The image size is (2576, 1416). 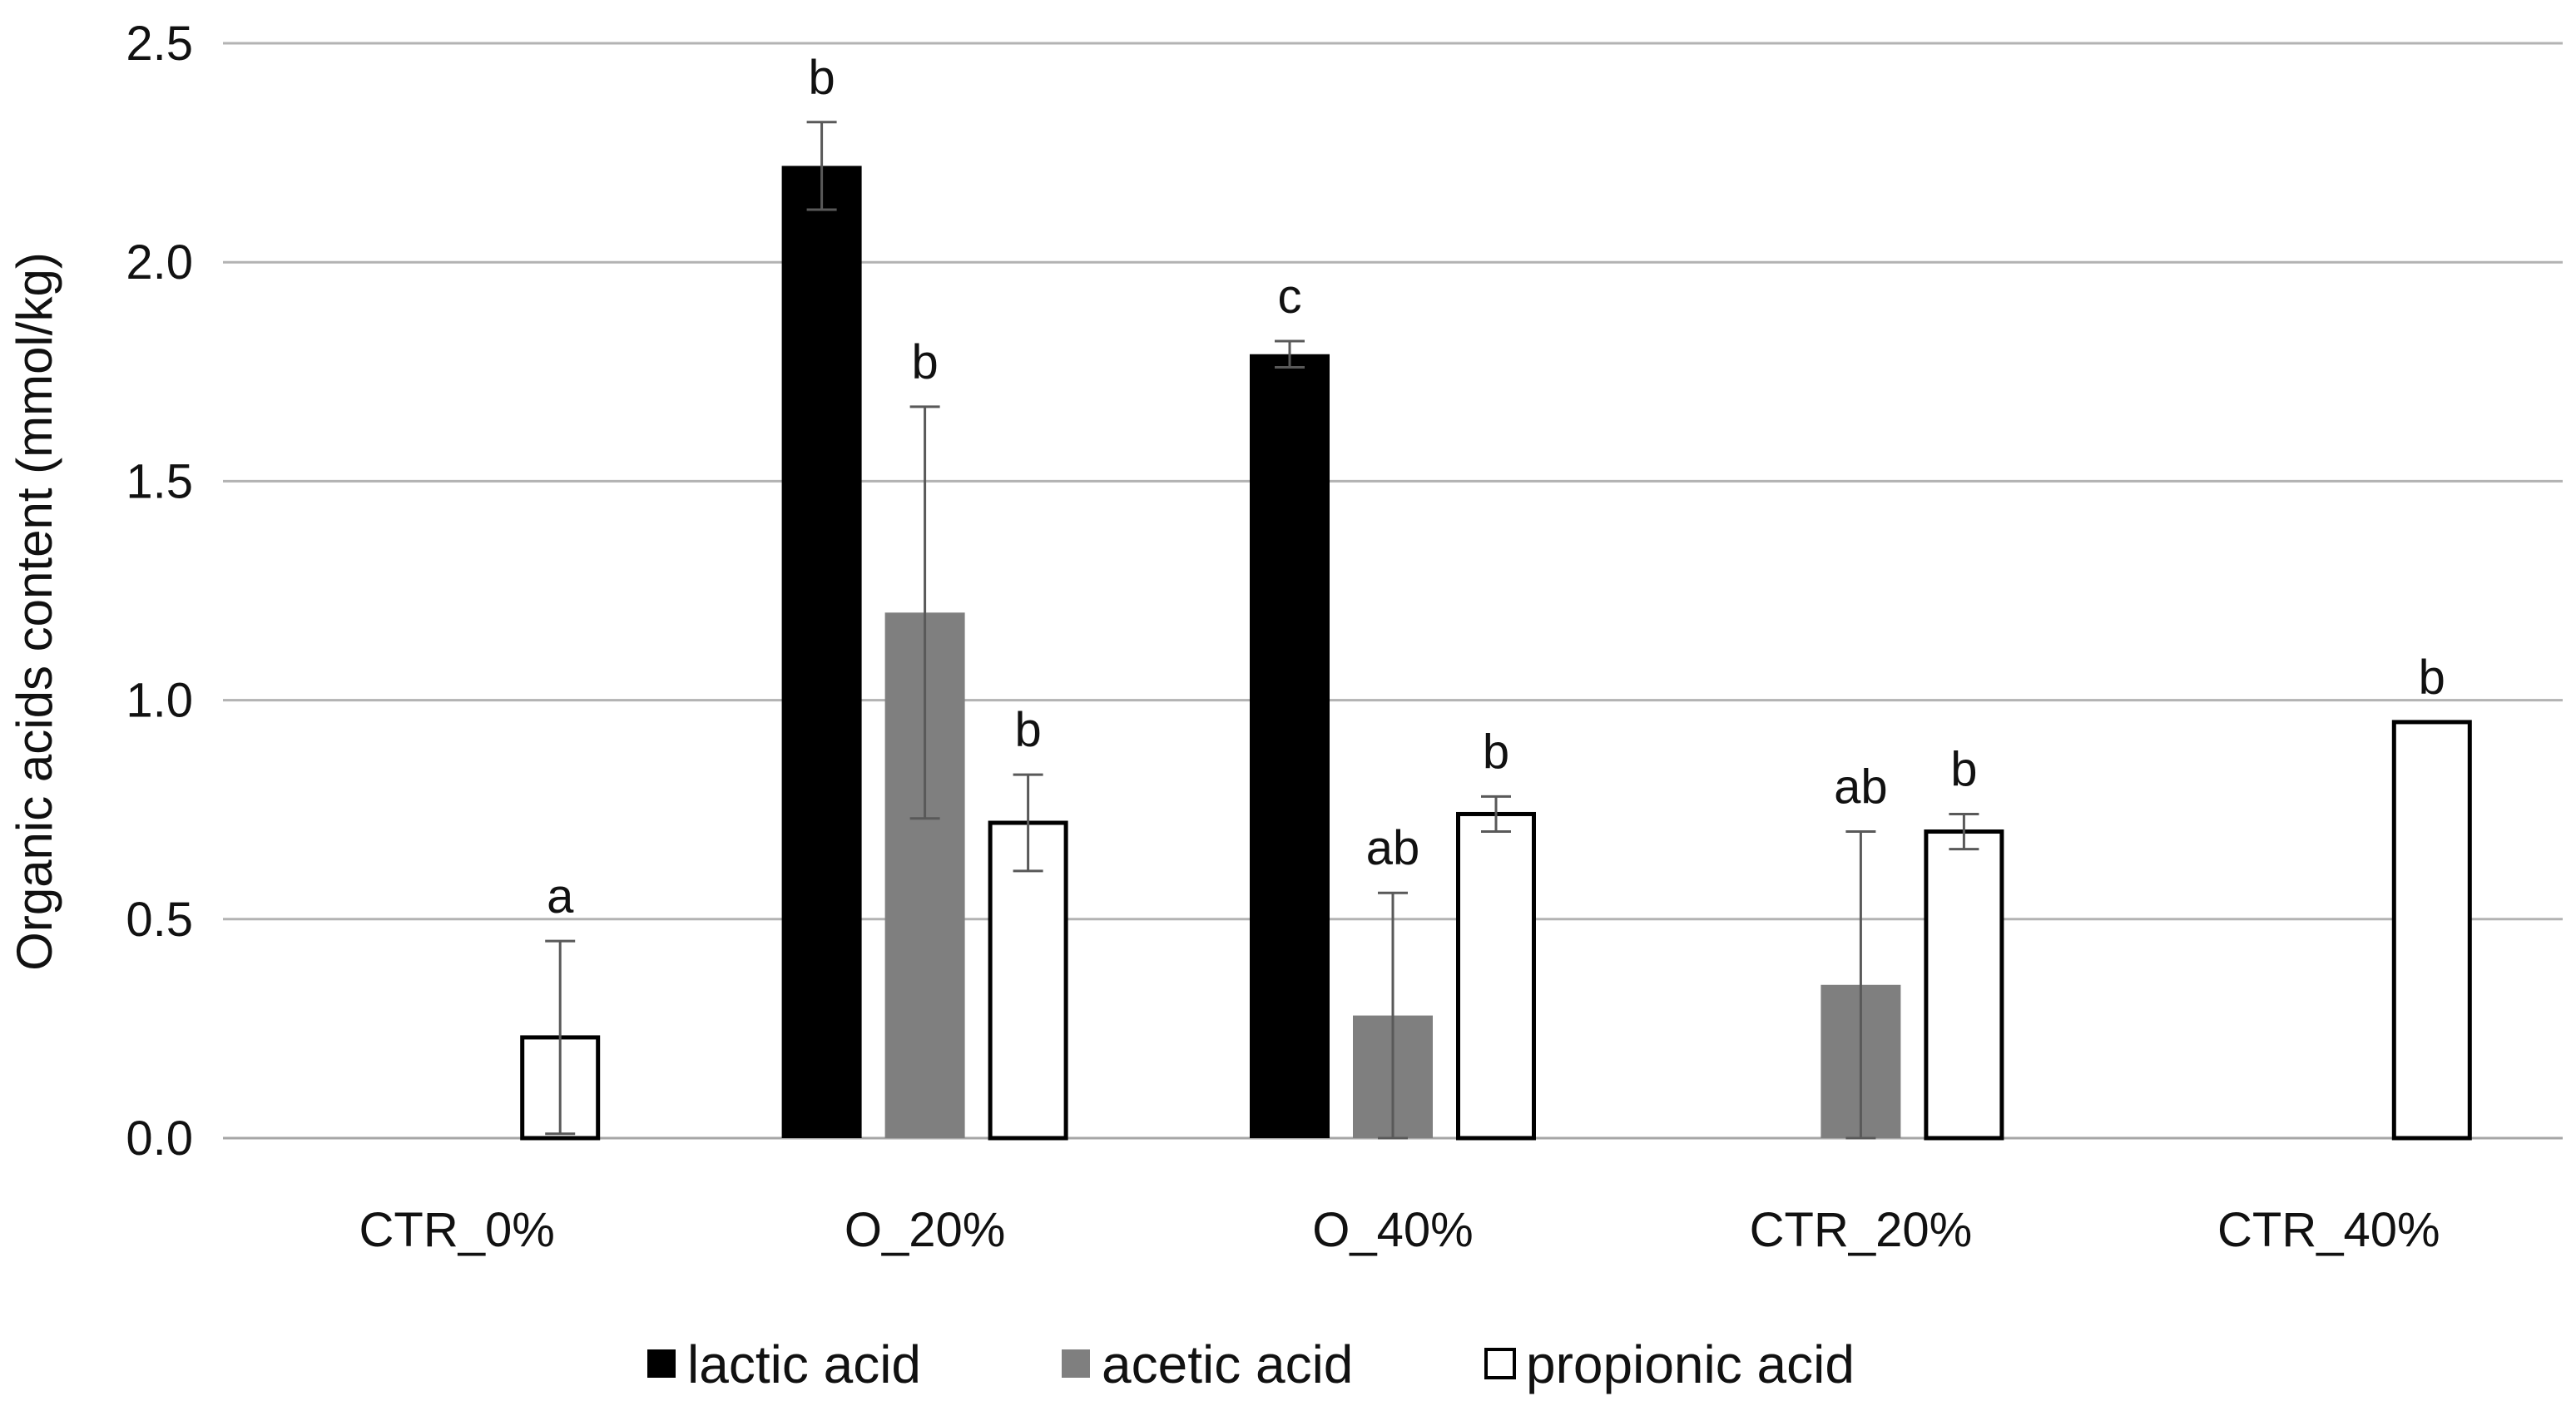 I want to click on legend-label: lactic acid, so click(x=804, y=1364).